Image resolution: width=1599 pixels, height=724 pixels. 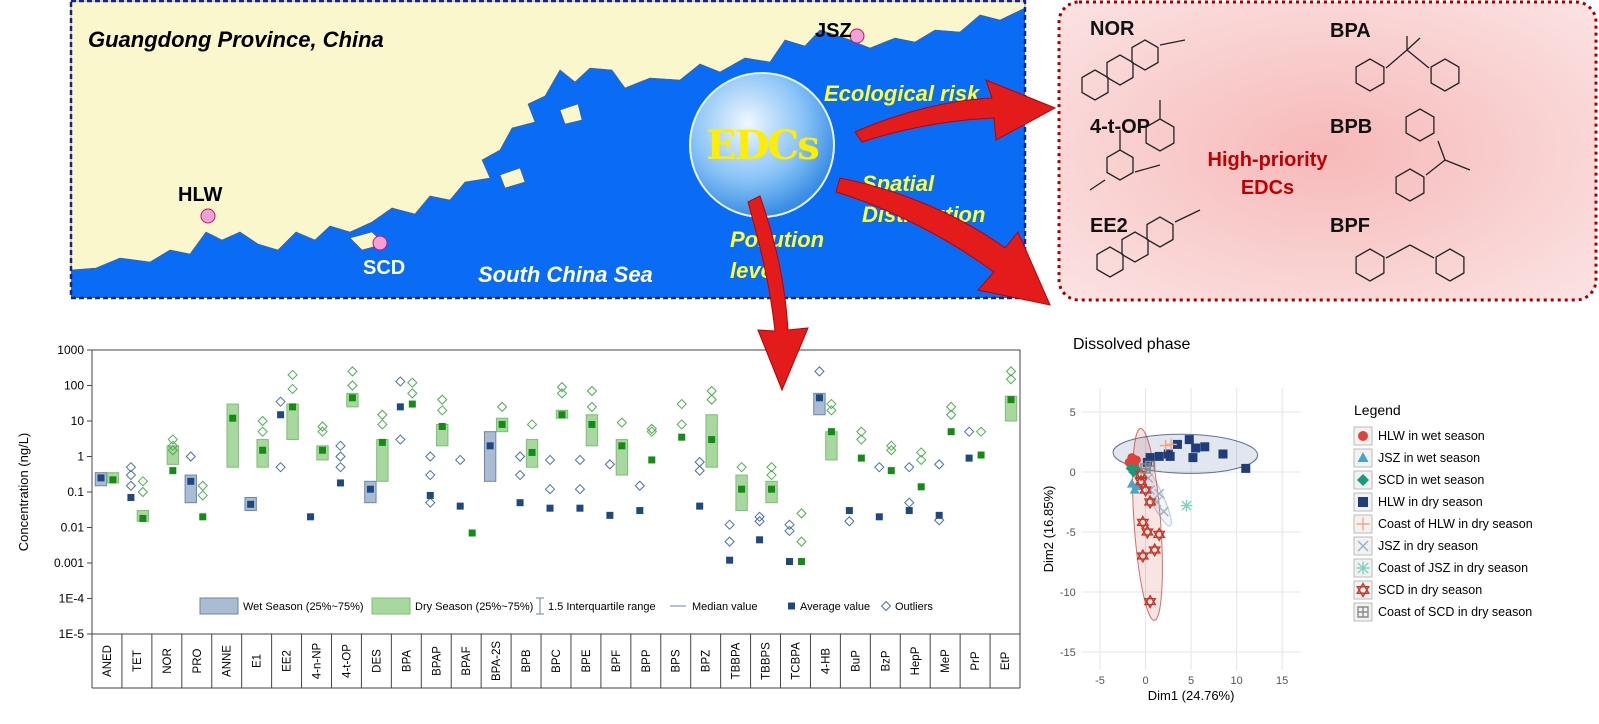 I want to click on y-tick-label: -5, so click(x=1071, y=533).